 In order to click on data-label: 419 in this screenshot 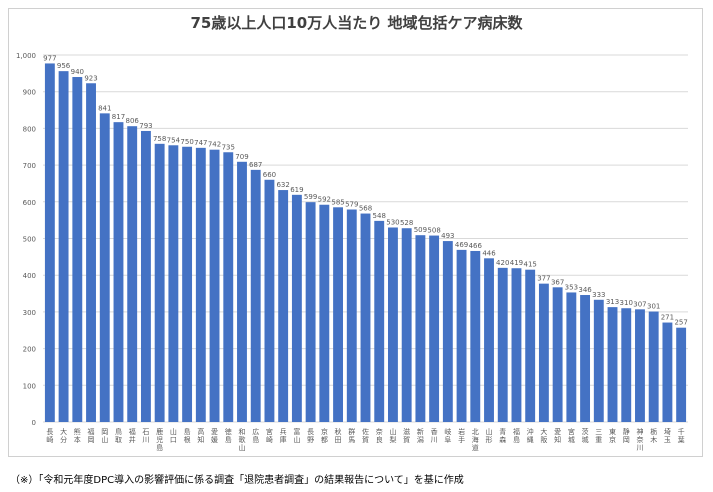, I will do `click(516, 263)`.